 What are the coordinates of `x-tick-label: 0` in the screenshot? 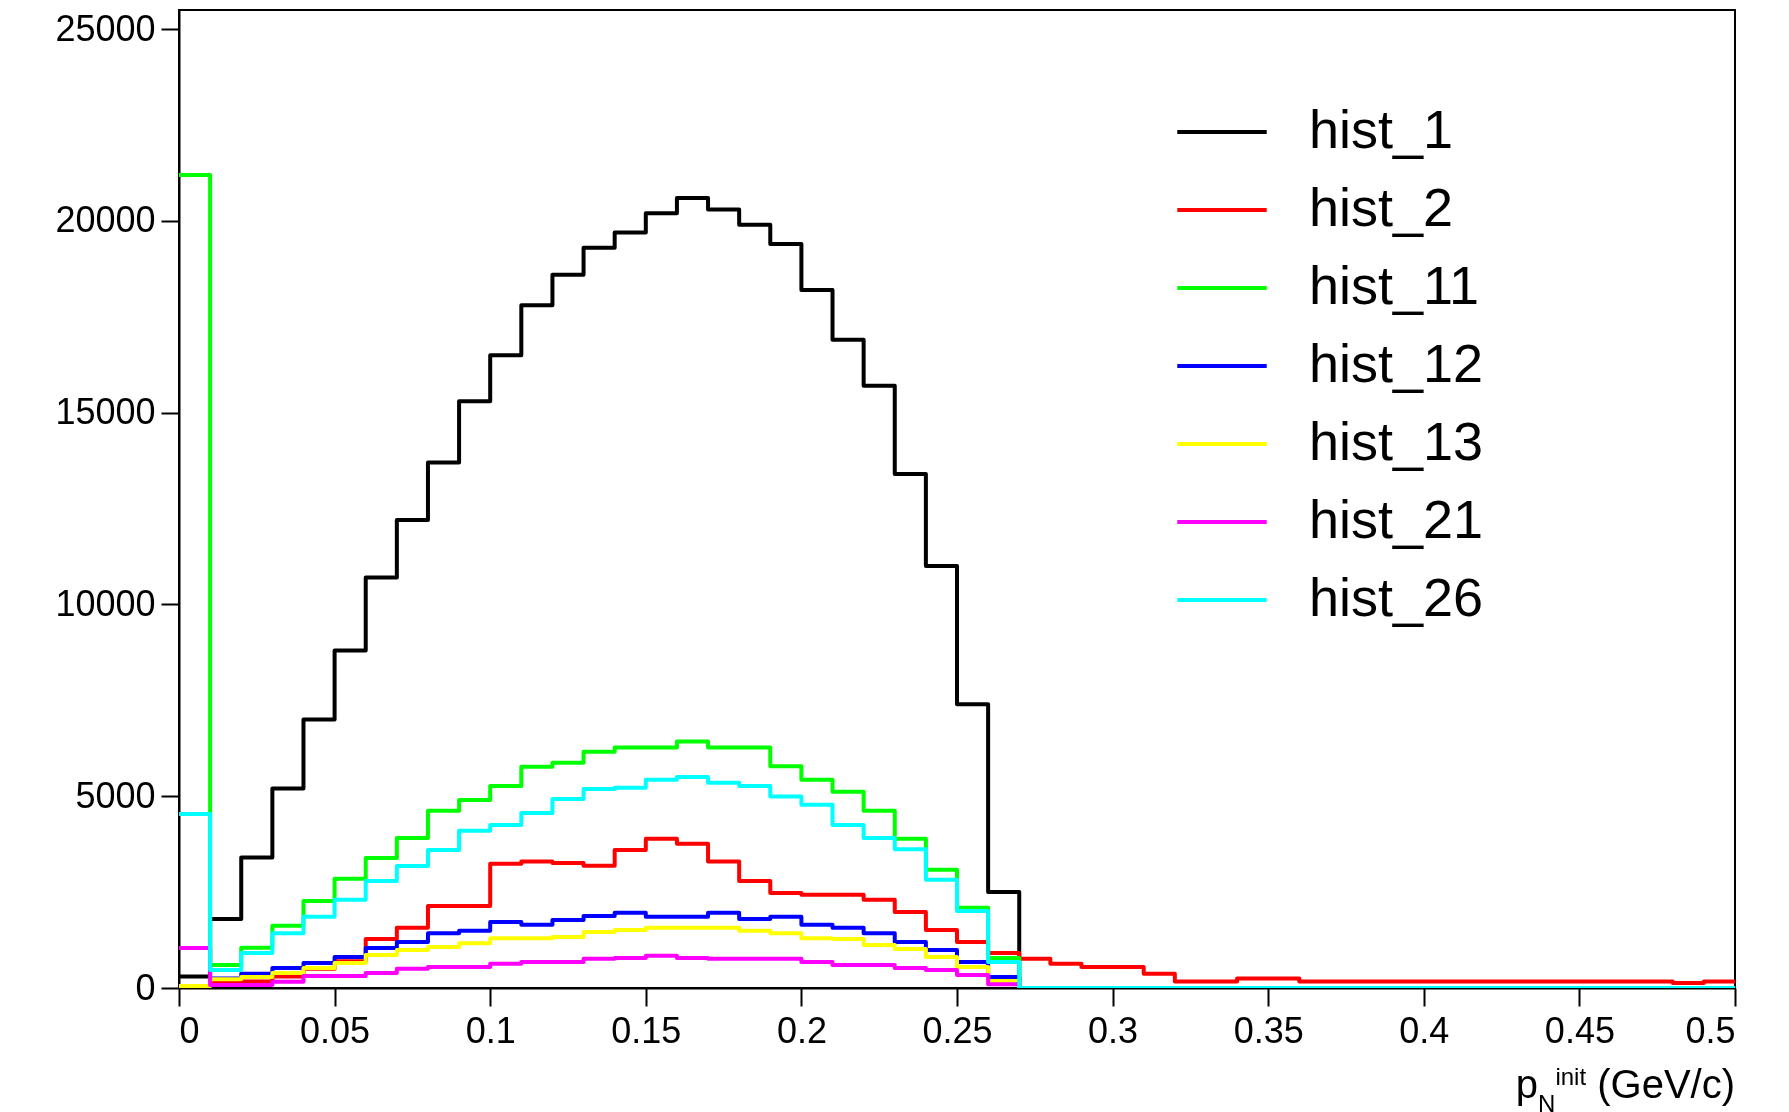 It's located at (189, 1030).